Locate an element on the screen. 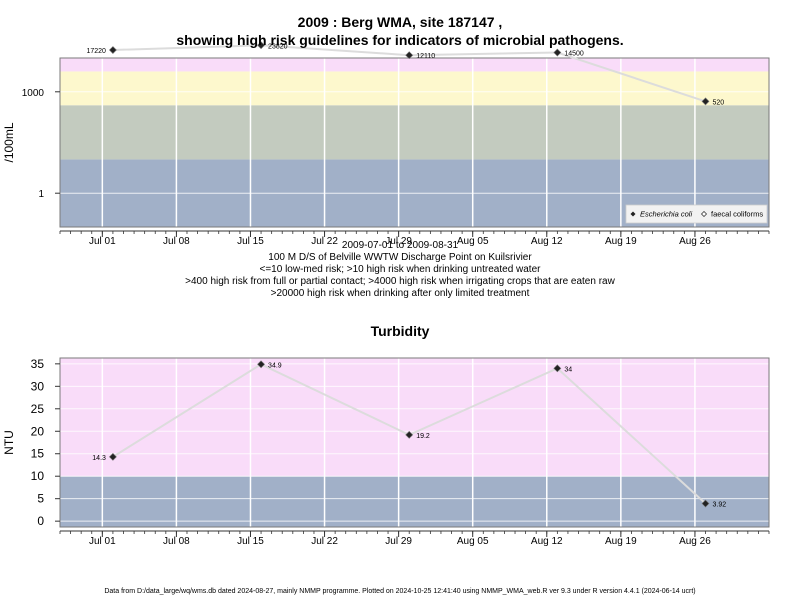  ecoli-legend-label: faecal coliforms is located at coordinates (737, 214).